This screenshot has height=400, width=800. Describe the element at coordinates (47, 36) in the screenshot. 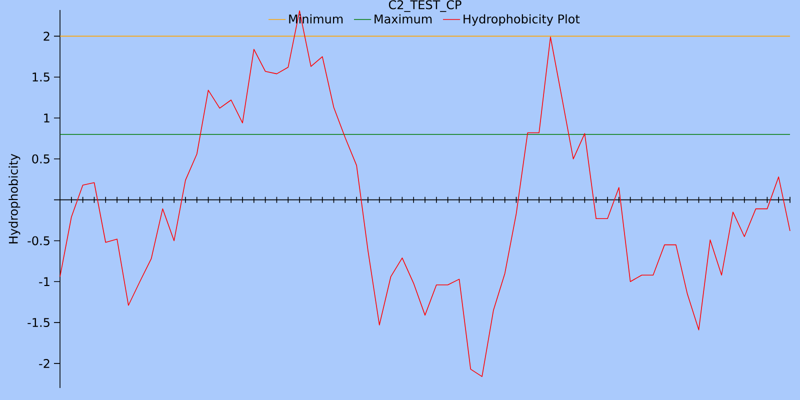

I see `y-tick-label: 2` at that location.